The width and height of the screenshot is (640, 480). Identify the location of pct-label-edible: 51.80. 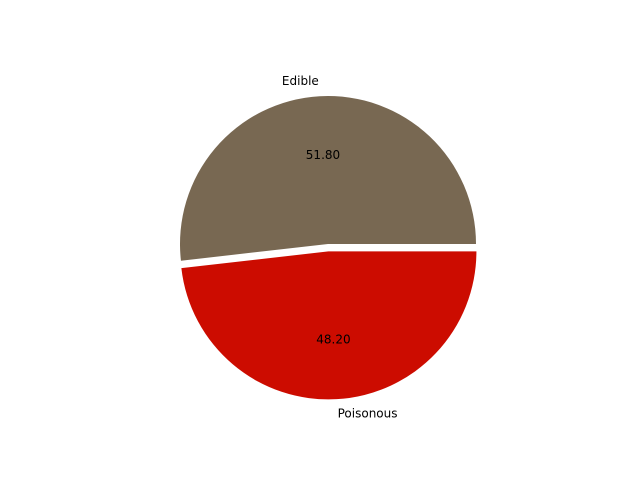
(323, 155).